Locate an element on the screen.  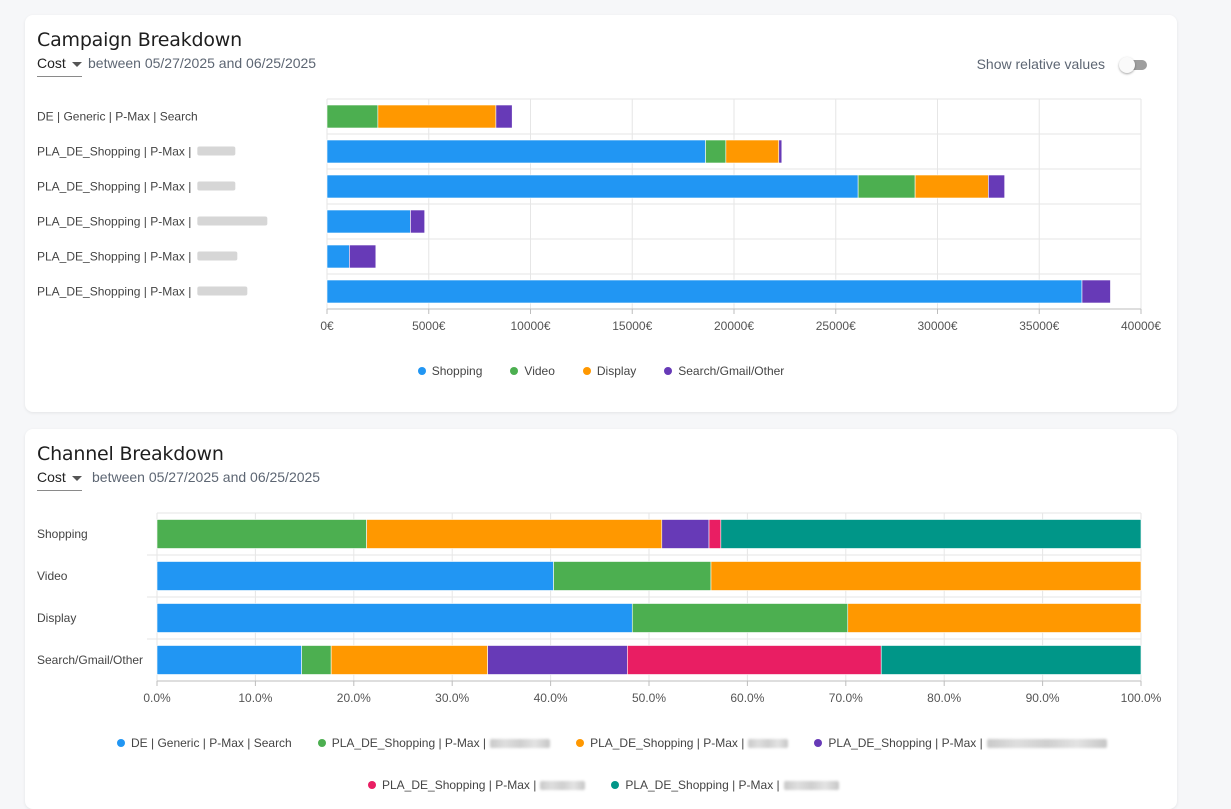
x-tick-label: 20000€ is located at coordinates (734, 326).